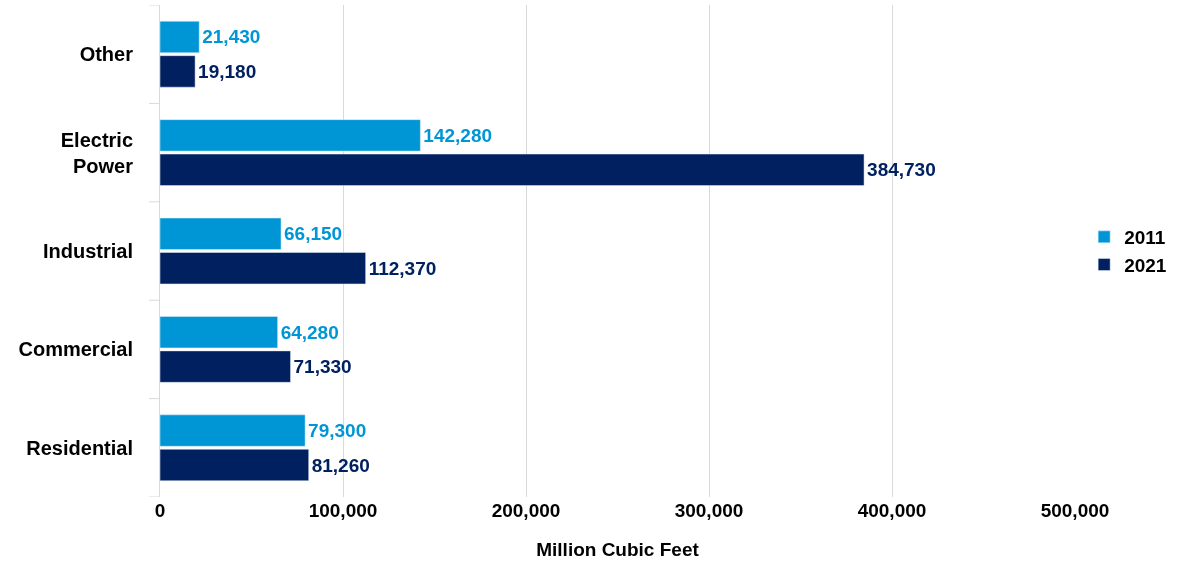 The height and width of the screenshot is (582, 1191). What do you see at coordinates (618, 549) in the screenshot?
I see `x-axis-title: Million Cubic Feet` at bounding box center [618, 549].